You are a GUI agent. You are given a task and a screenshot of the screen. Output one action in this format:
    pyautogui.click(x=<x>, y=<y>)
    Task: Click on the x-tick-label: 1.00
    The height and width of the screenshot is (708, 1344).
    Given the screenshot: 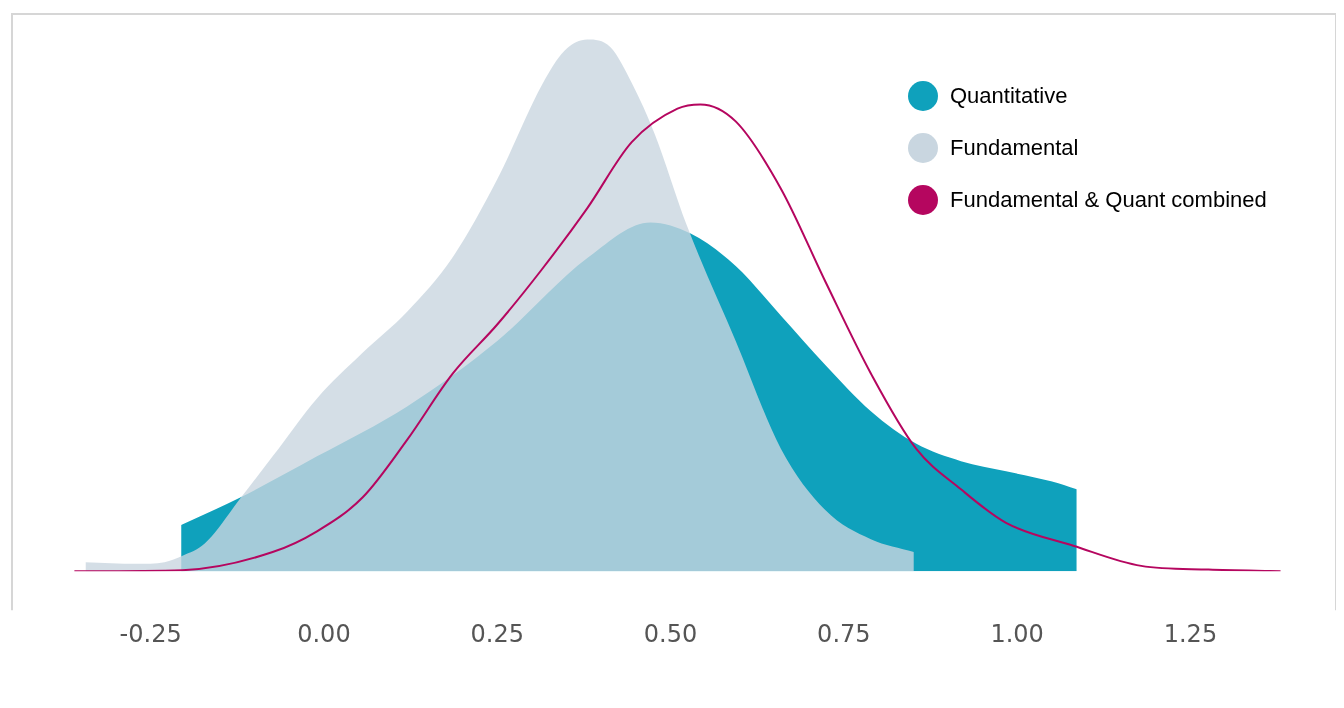 What is the action you would take?
    pyautogui.click(x=1017, y=633)
    